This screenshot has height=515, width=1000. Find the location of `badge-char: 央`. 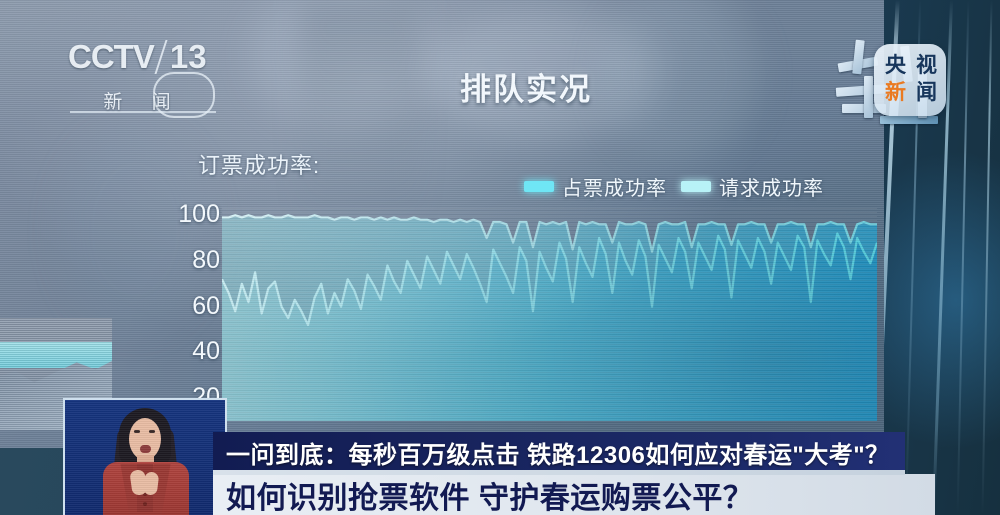

badge-char: 央 is located at coordinates (895, 65).